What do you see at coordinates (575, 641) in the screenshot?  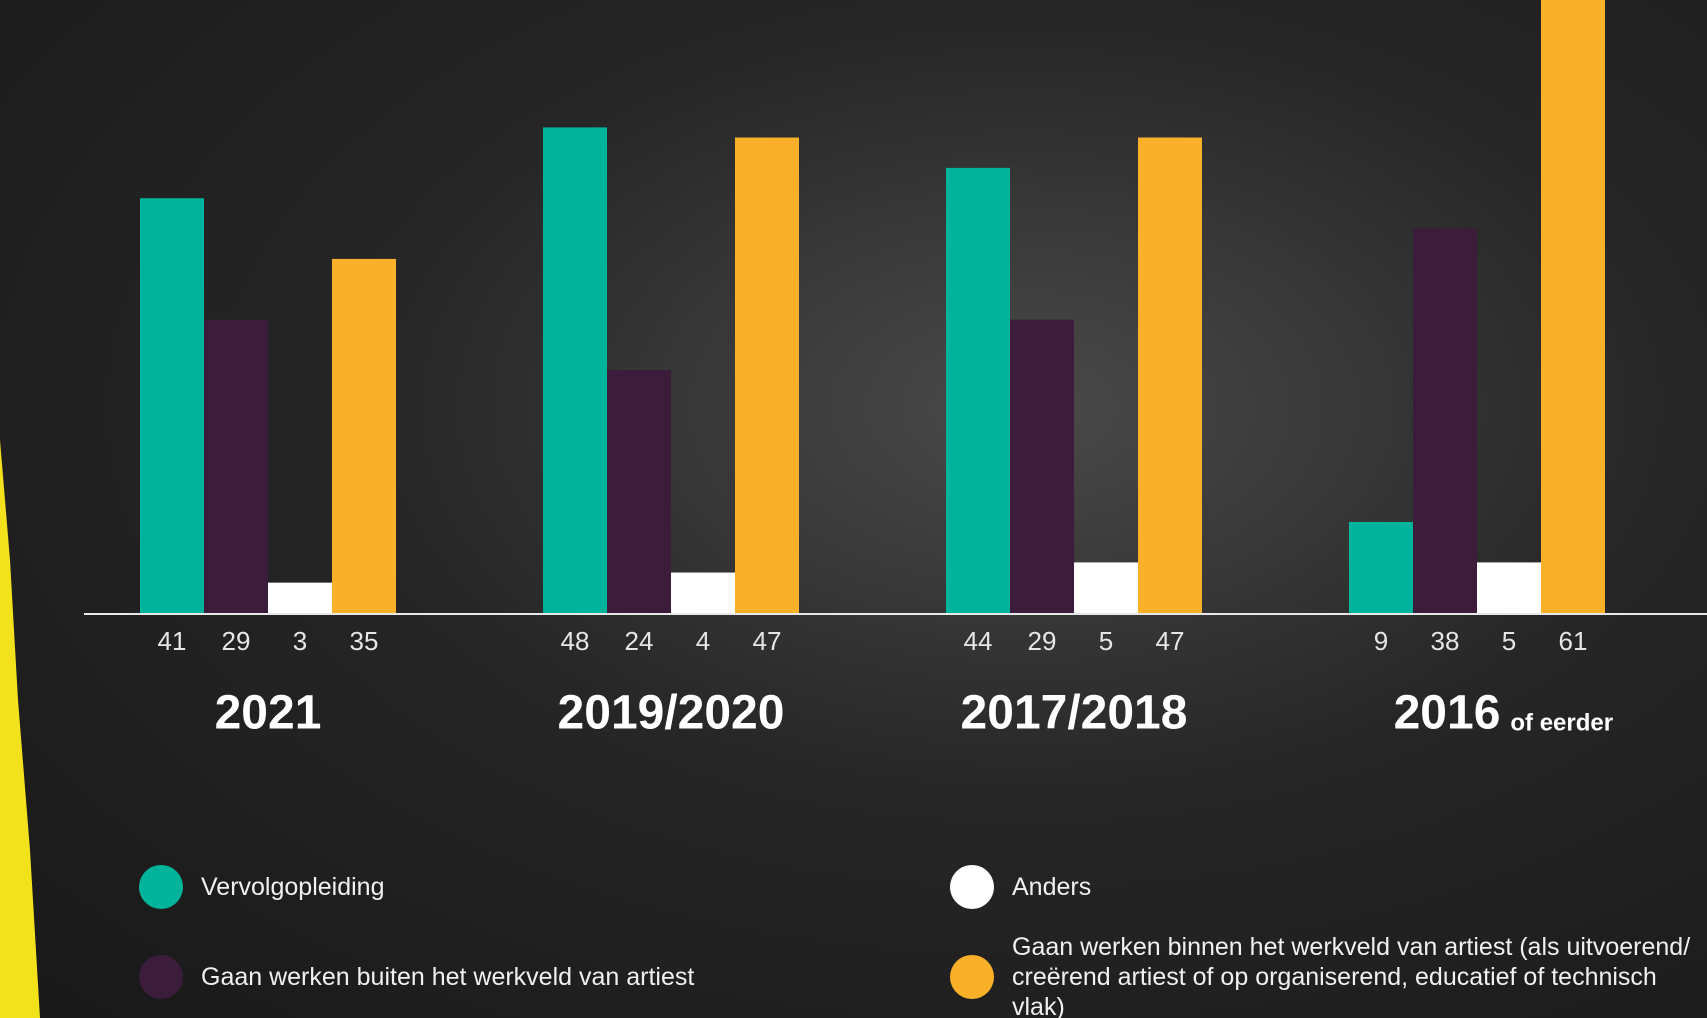 I see `value-label: 48` at bounding box center [575, 641].